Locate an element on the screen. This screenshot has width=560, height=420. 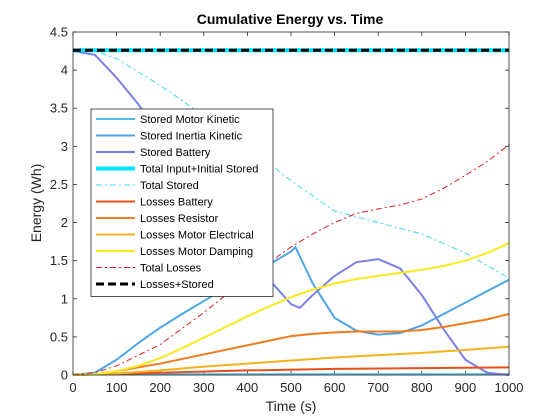
chart-title: Cumulative Energy vs. Time is located at coordinates (290, 19).